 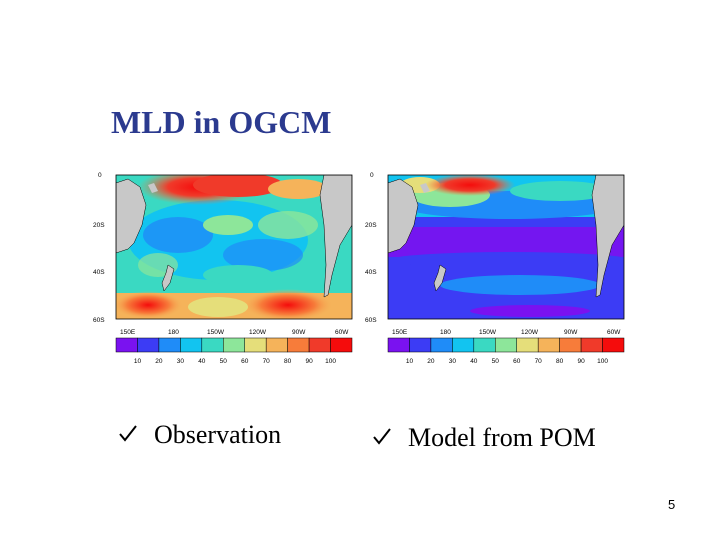 I want to click on slide-title: MLD in OGCM, so click(x=221, y=122).